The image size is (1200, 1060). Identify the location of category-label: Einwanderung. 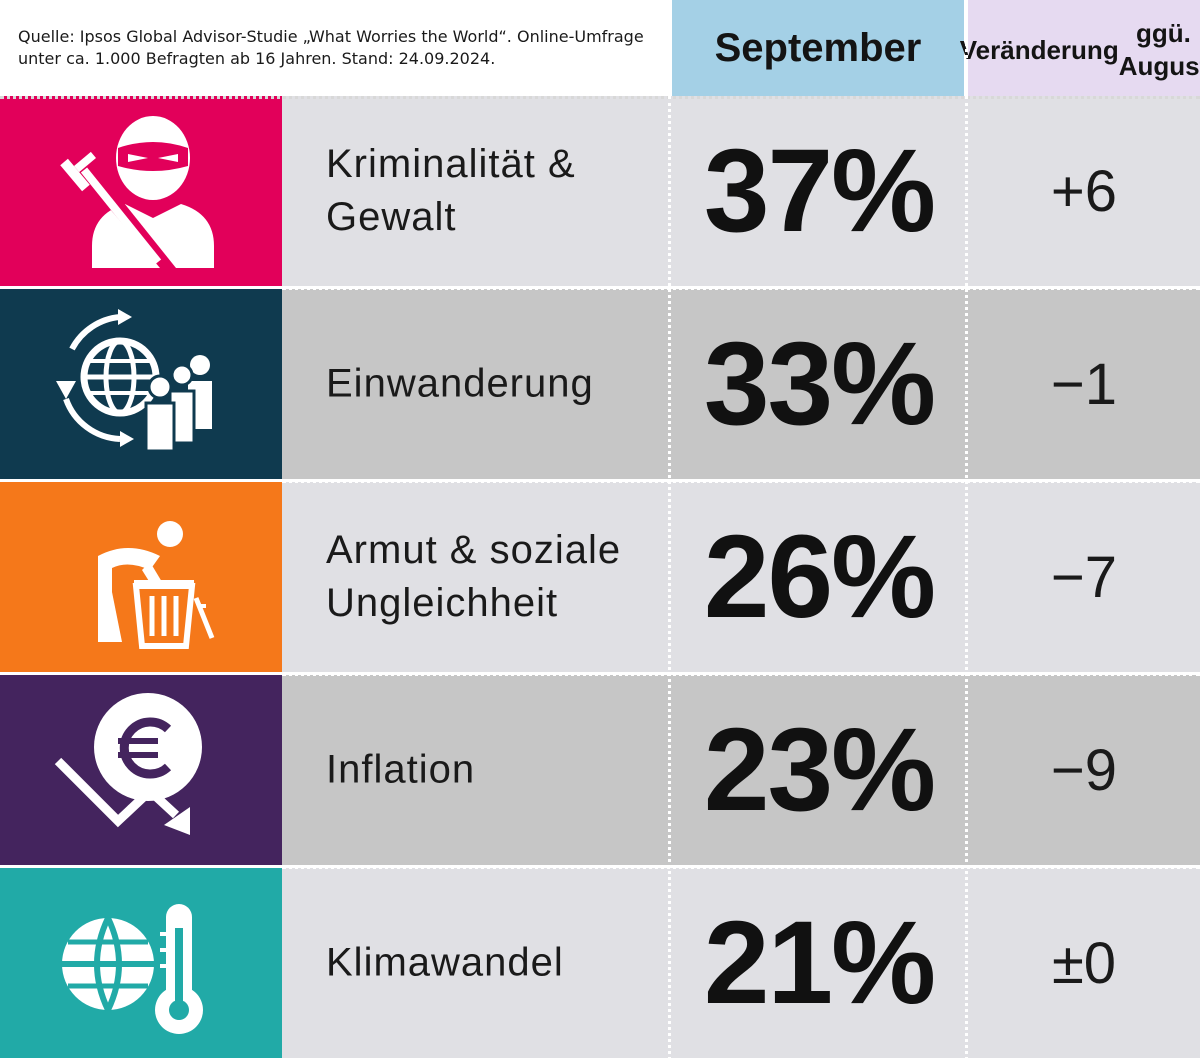
(460, 383).